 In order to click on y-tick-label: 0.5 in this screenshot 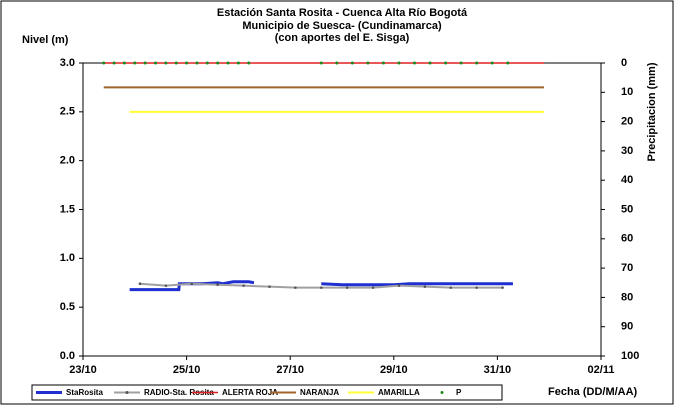, I will do `click(67, 307)`.